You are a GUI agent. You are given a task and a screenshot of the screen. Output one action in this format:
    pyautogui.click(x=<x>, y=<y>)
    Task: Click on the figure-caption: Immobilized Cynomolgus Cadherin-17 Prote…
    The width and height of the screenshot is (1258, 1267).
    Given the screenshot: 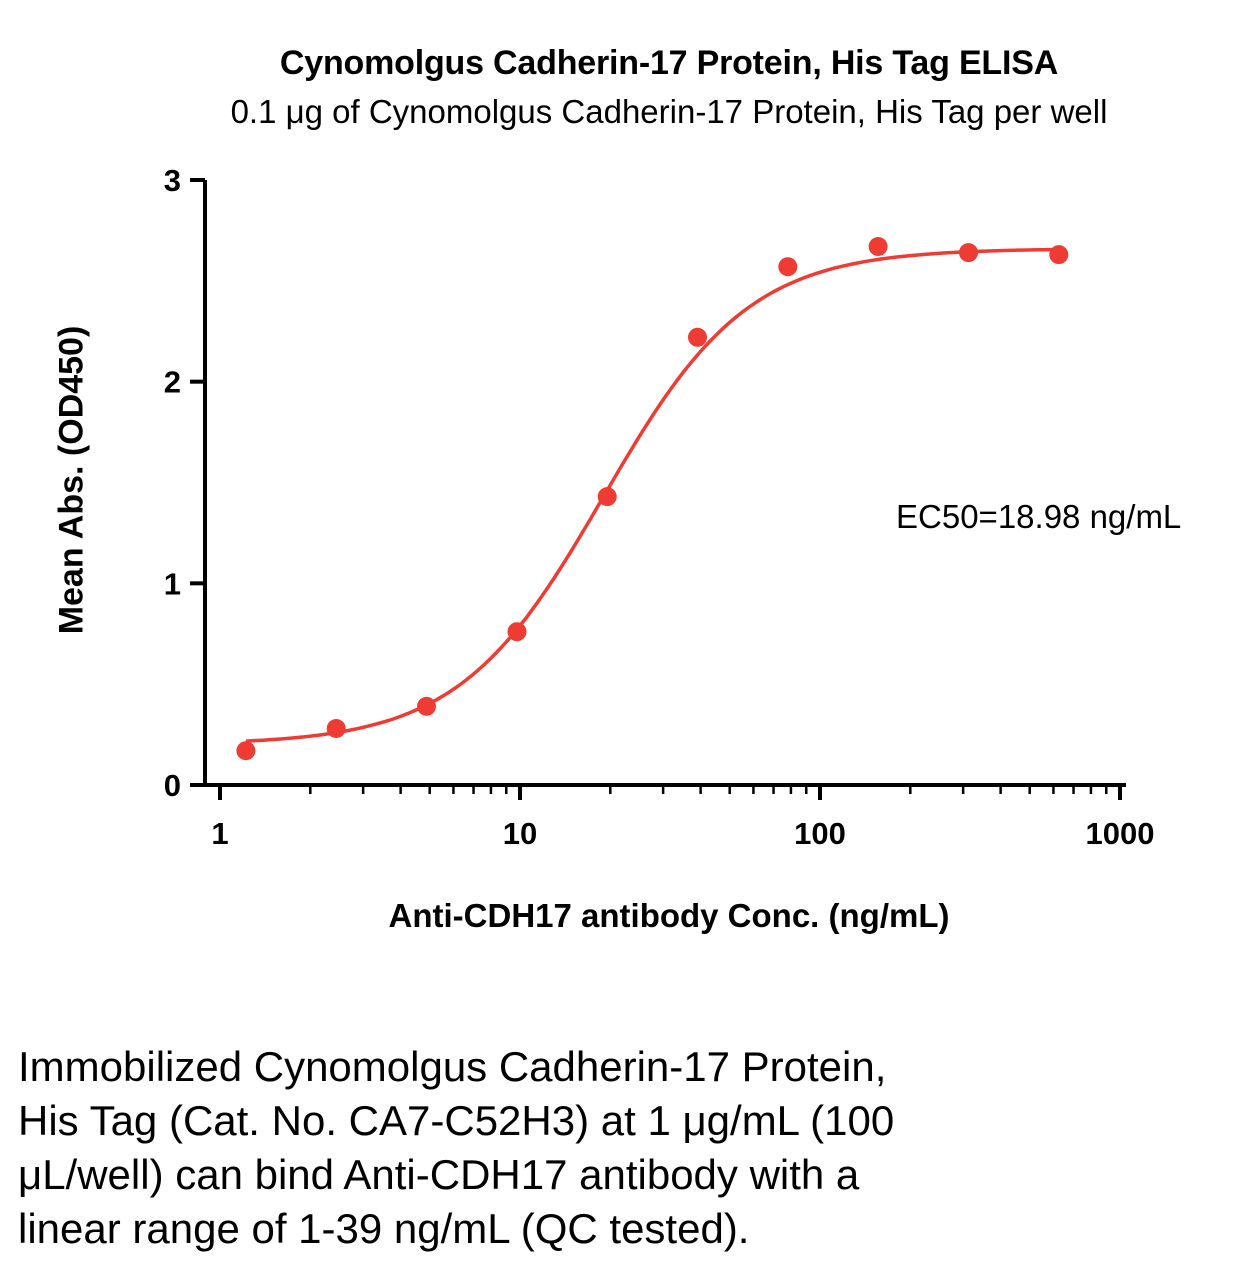 What is the action you would take?
    pyautogui.click(x=456, y=1147)
    